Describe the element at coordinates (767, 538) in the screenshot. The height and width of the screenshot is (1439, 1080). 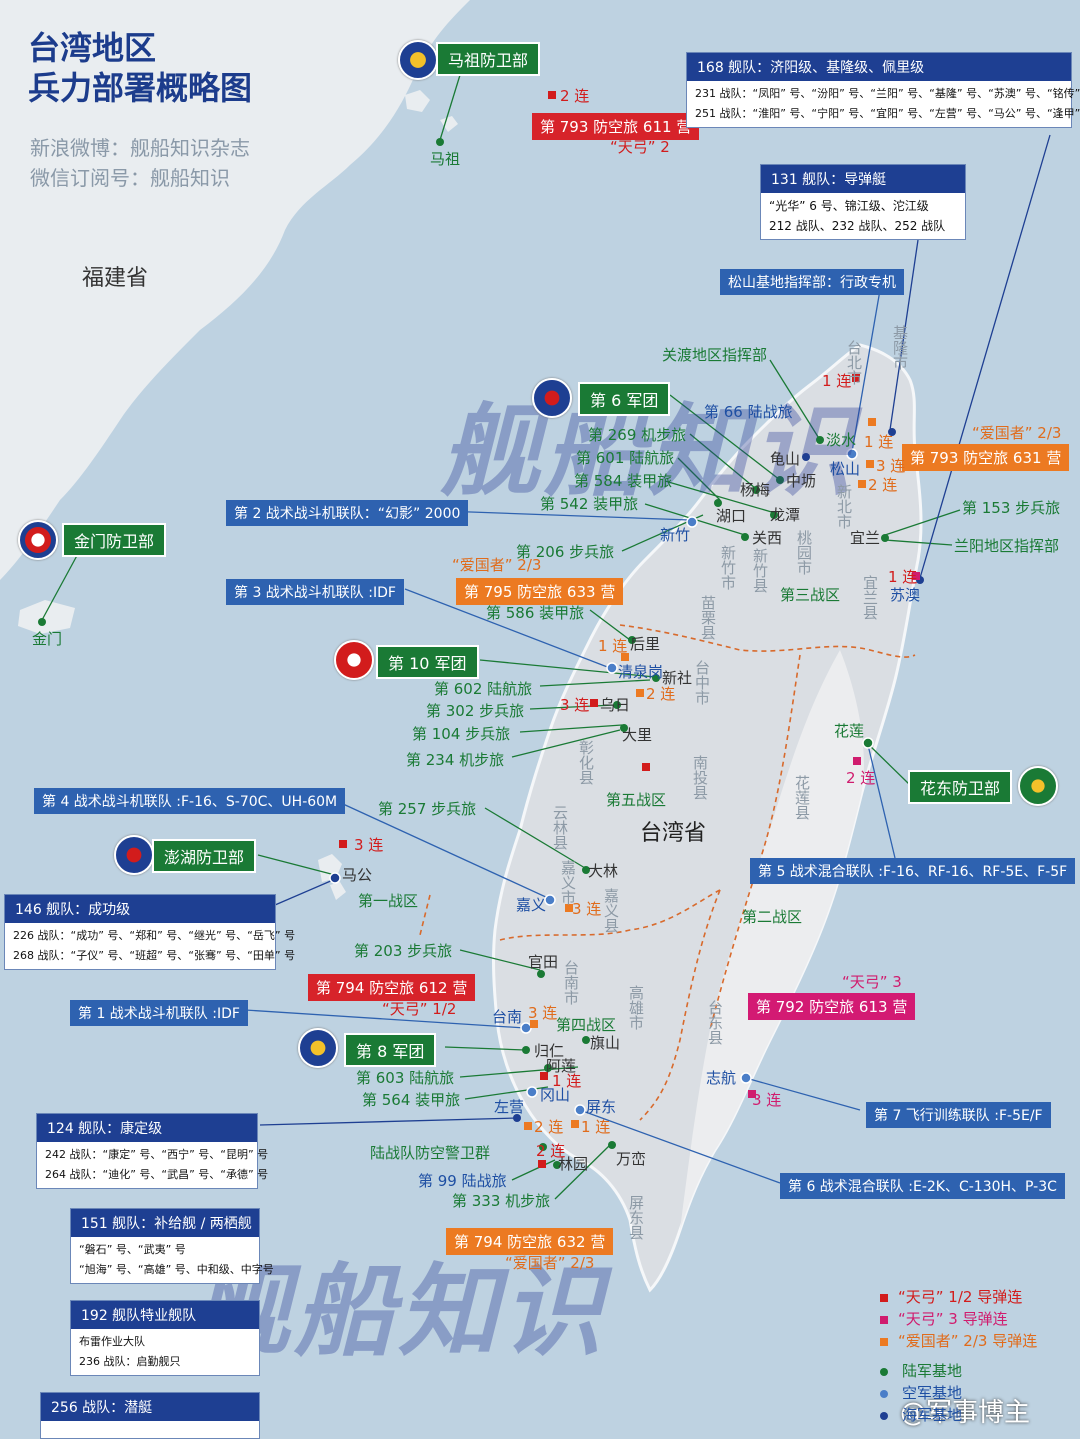
I see `base-guanxi: 关西` at that location.